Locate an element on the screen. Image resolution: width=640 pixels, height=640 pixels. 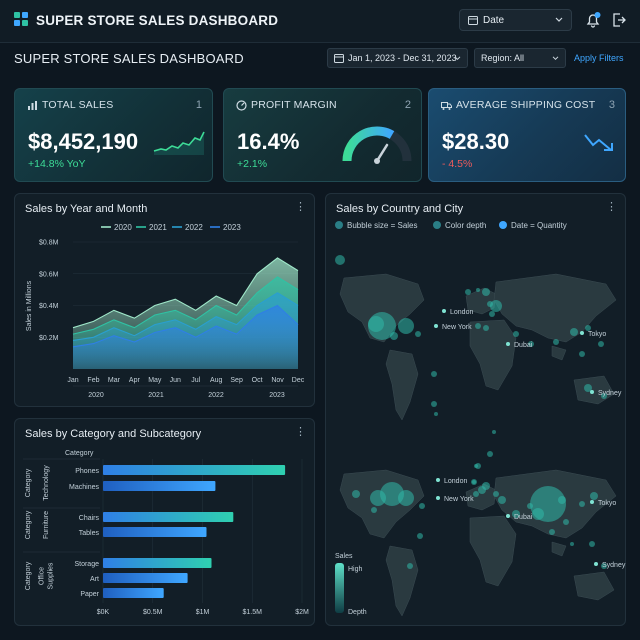
x-tick-label: Mar is located at coordinates (114, 380).